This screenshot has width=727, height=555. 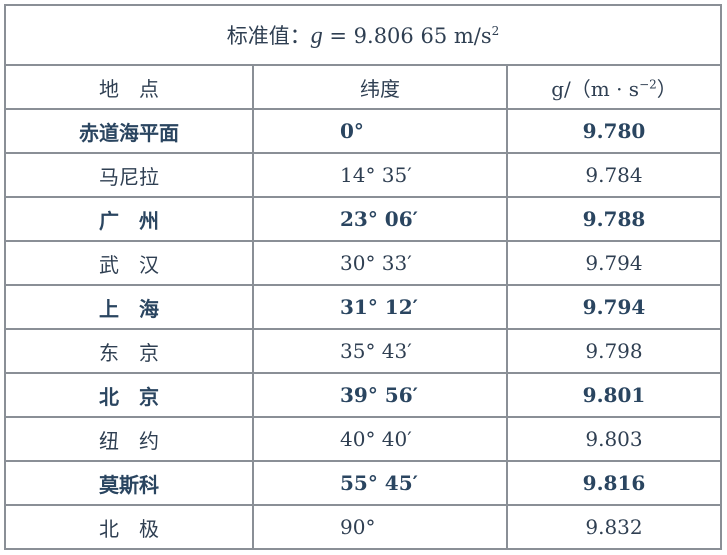 I want to click on table-row: 莫斯科 55° 45′ 9.816, so click(x=363, y=483).